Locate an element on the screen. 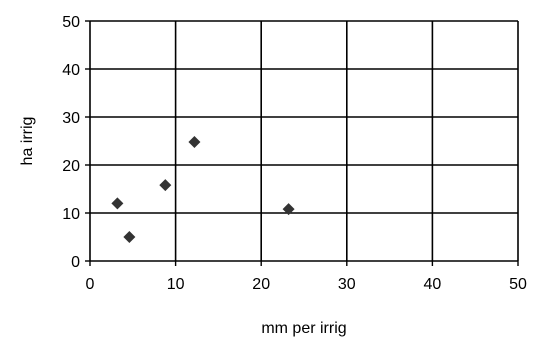 The image size is (542, 345). y-tick-label: 40 is located at coordinates (71, 70).